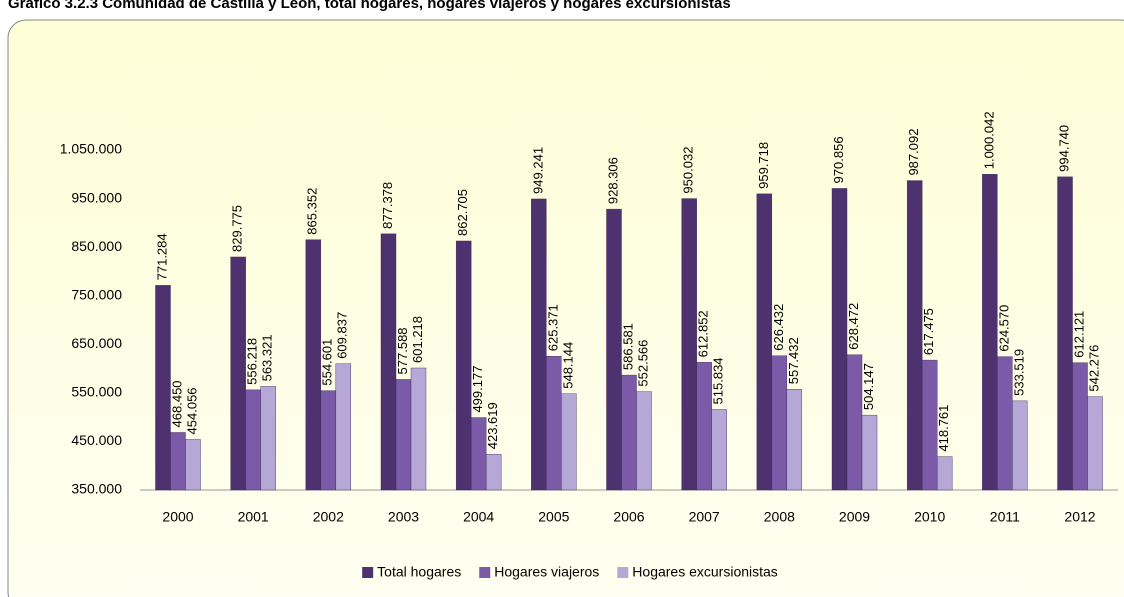 The image size is (1124, 597). I want to click on data-label: 949.241, so click(537, 170).